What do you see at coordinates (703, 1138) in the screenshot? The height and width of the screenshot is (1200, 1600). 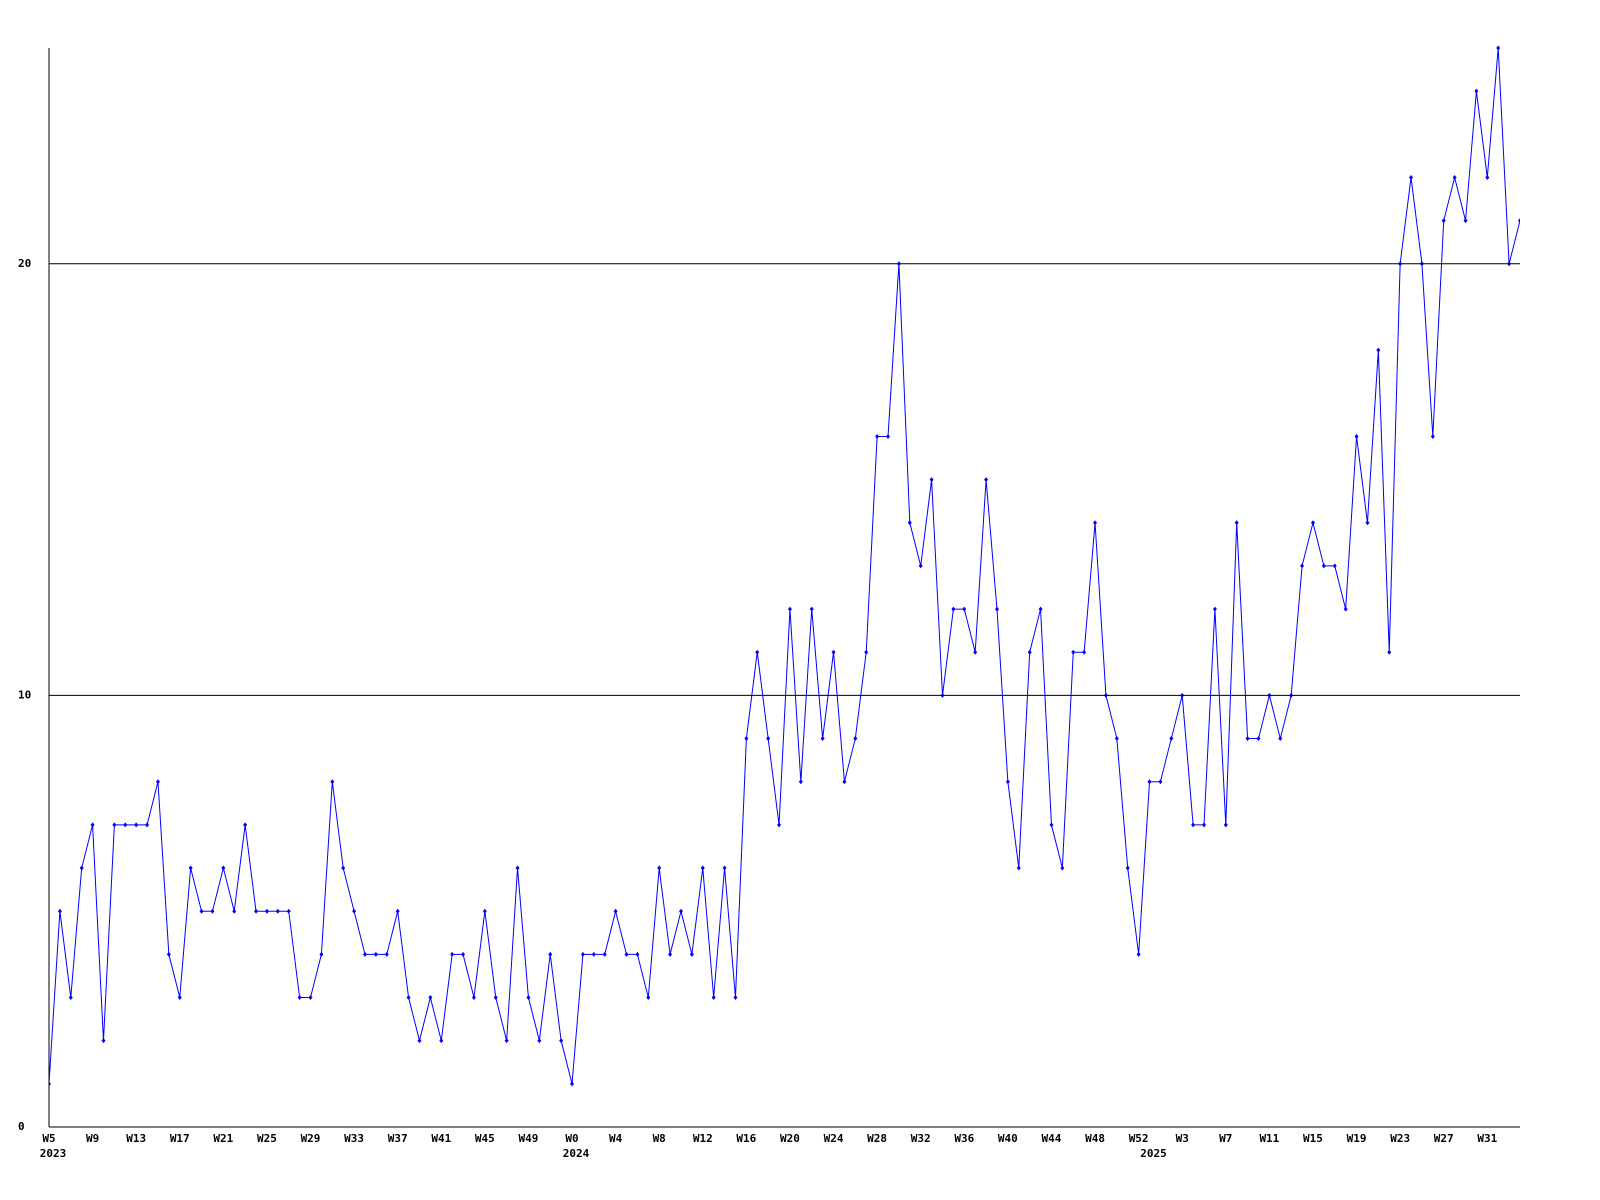 I see `x-tick-label: W12` at bounding box center [703, 1138].